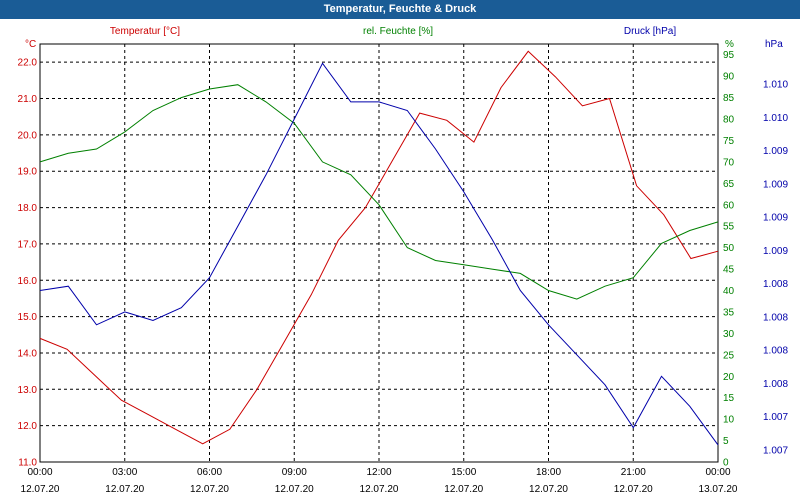 This screenshot has height=500, width=800. I want to click on mid-tick-label: 45, so click(729, 270).